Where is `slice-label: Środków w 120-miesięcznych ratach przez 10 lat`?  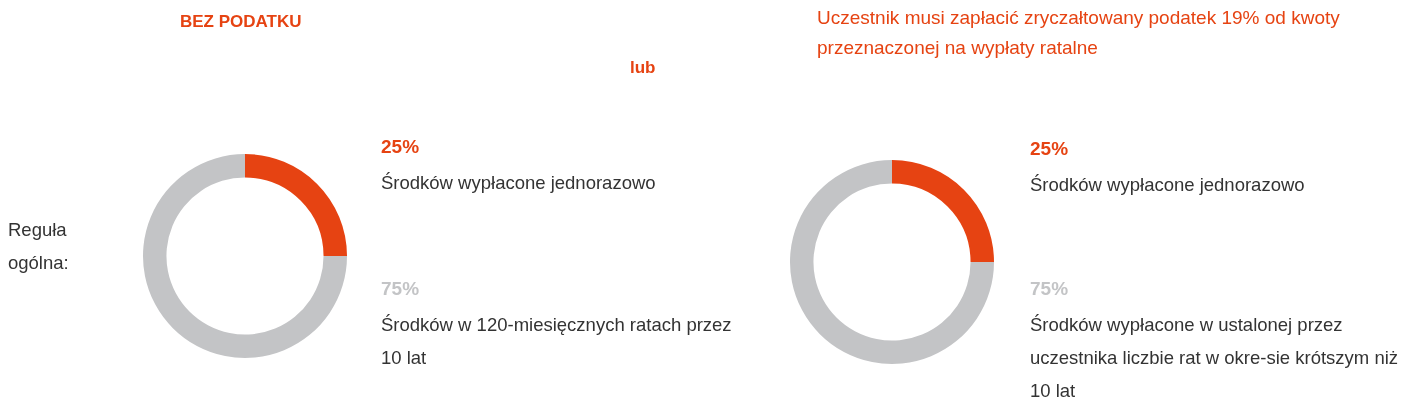 slice-label: Środków w 120-miesięcznych ratach przez 10 lat is located at coordinates (557, 341).